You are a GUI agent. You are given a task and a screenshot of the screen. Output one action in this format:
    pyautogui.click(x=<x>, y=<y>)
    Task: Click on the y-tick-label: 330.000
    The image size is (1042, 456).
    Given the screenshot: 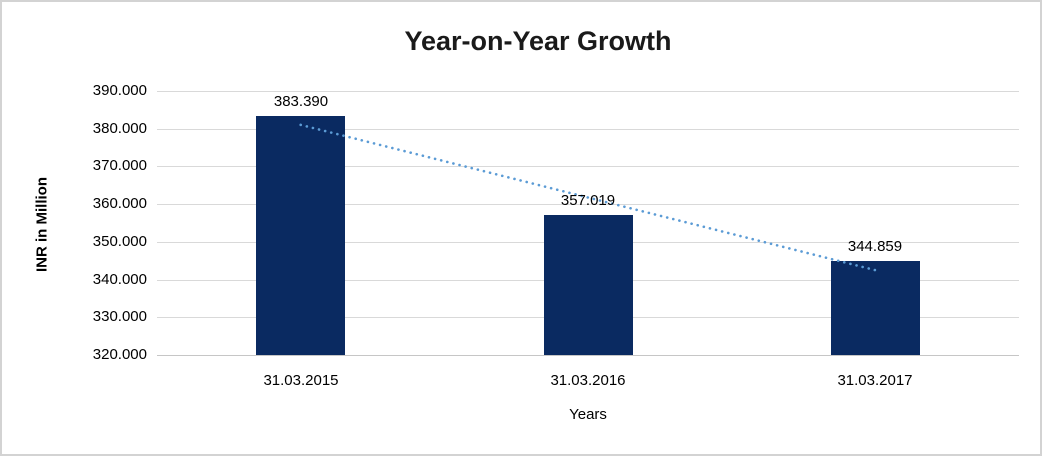 What is the action you would take?
    pyautogui.click(x=119, y=316)
    